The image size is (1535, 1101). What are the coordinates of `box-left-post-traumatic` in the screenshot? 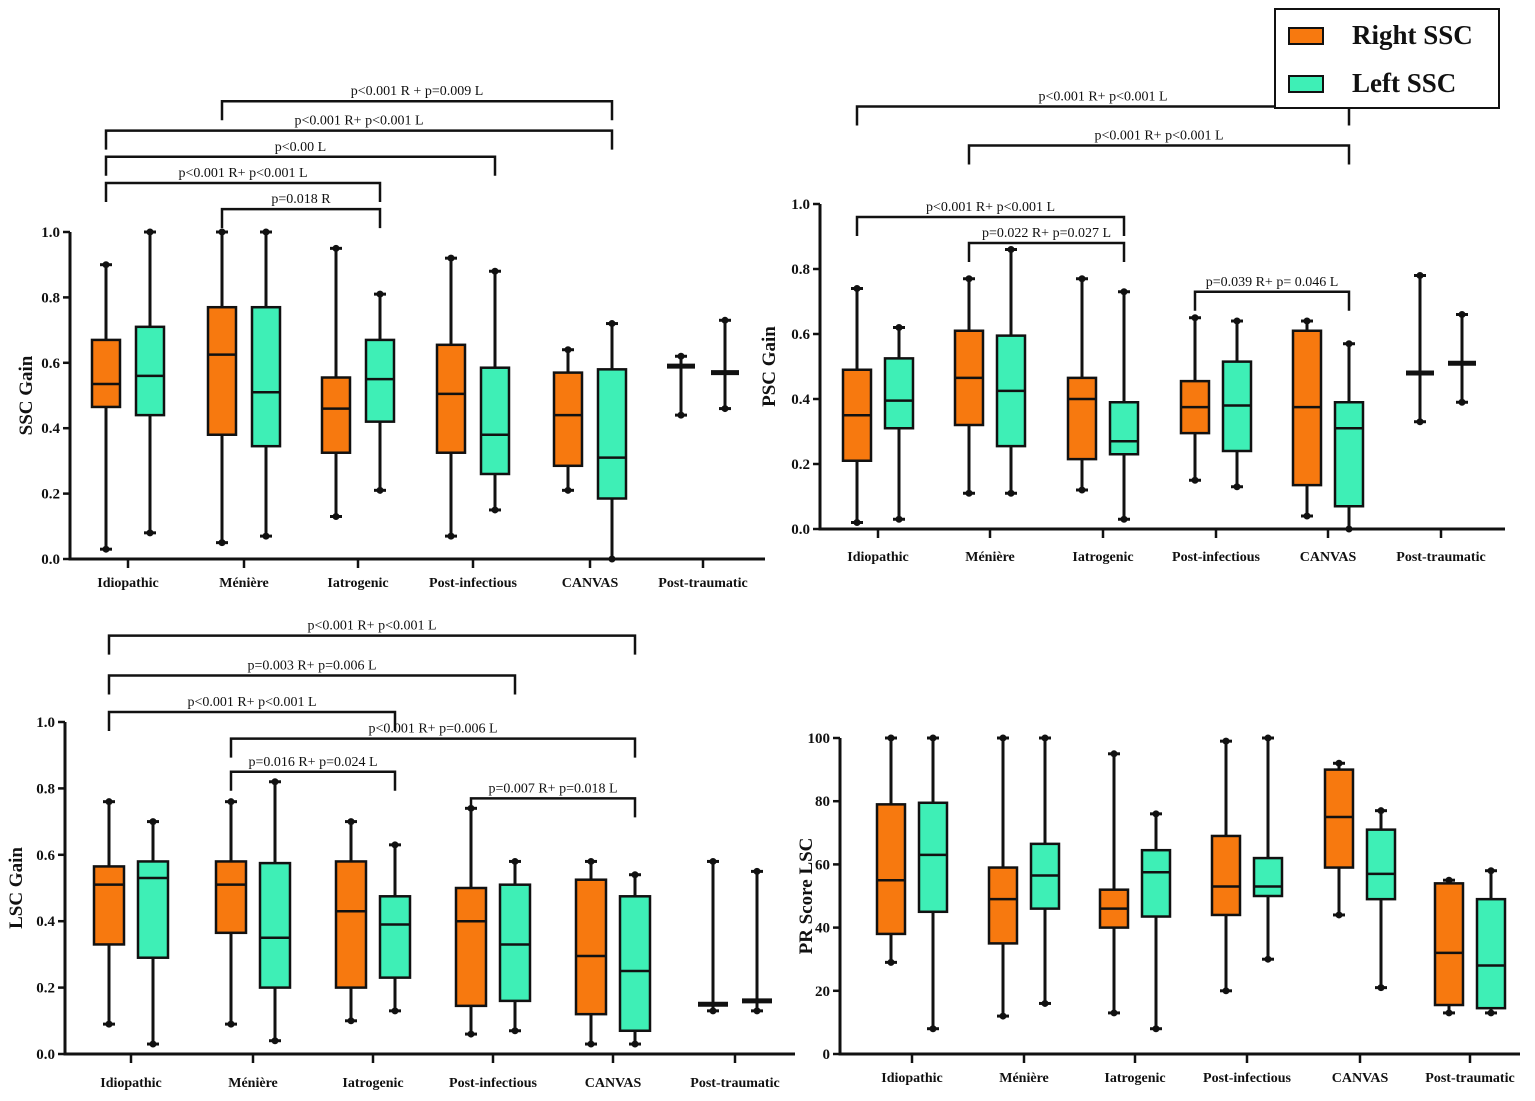 It's located at (725, 364).